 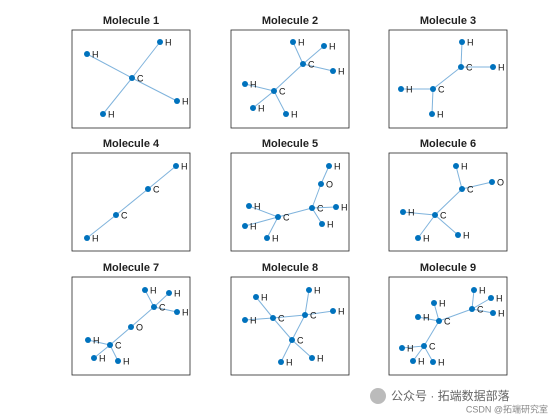 What do you see at coordinates (378, 396) in the screenshot?
I see `watermark-icon` at bounding box center [378, 396].